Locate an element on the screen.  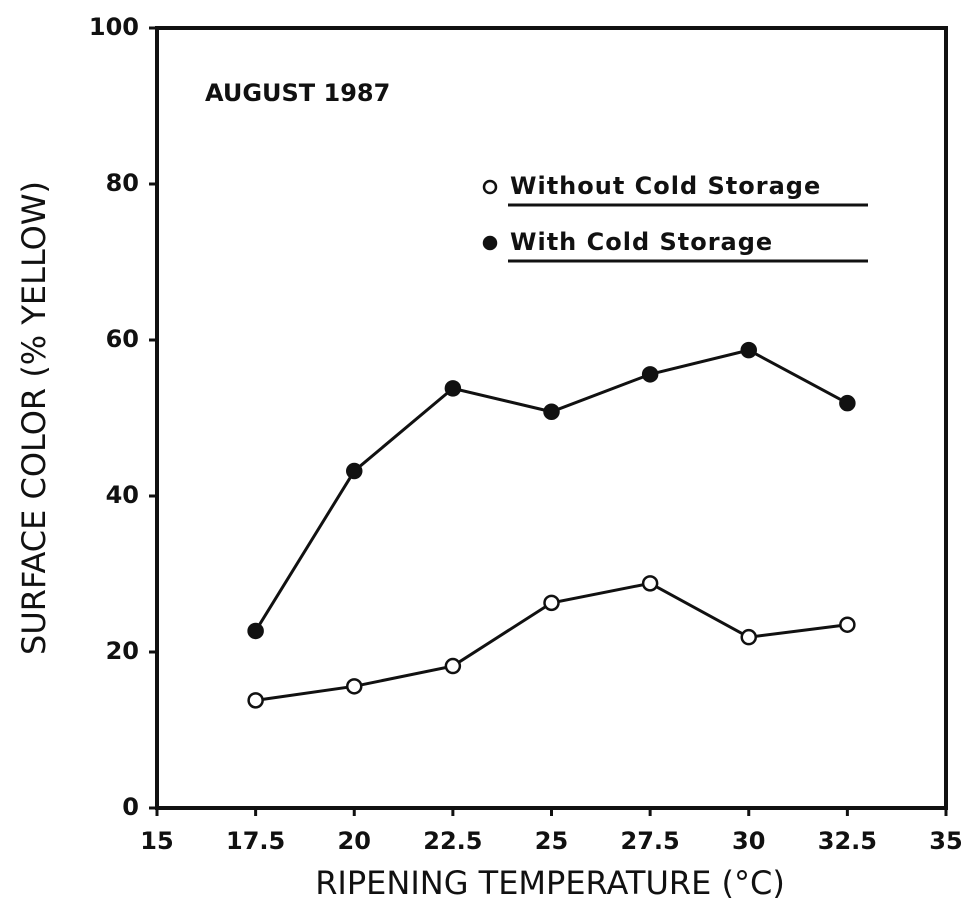
y-tick-label: 80 is located at coordinates (122, 183).